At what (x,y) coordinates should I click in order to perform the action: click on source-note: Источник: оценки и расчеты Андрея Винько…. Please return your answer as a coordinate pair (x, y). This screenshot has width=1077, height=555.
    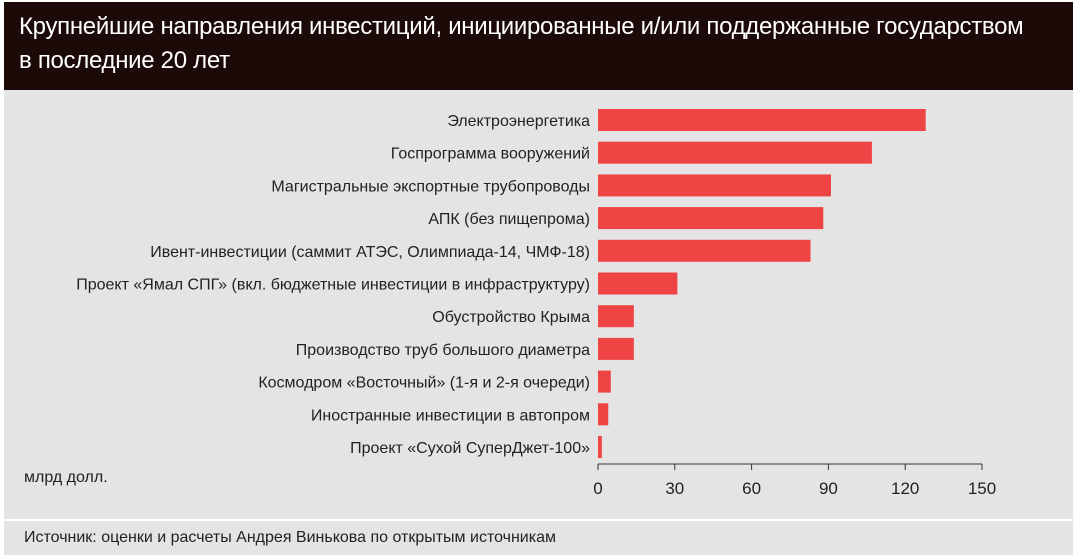
    Looking at the image, I should click on (290, 537).